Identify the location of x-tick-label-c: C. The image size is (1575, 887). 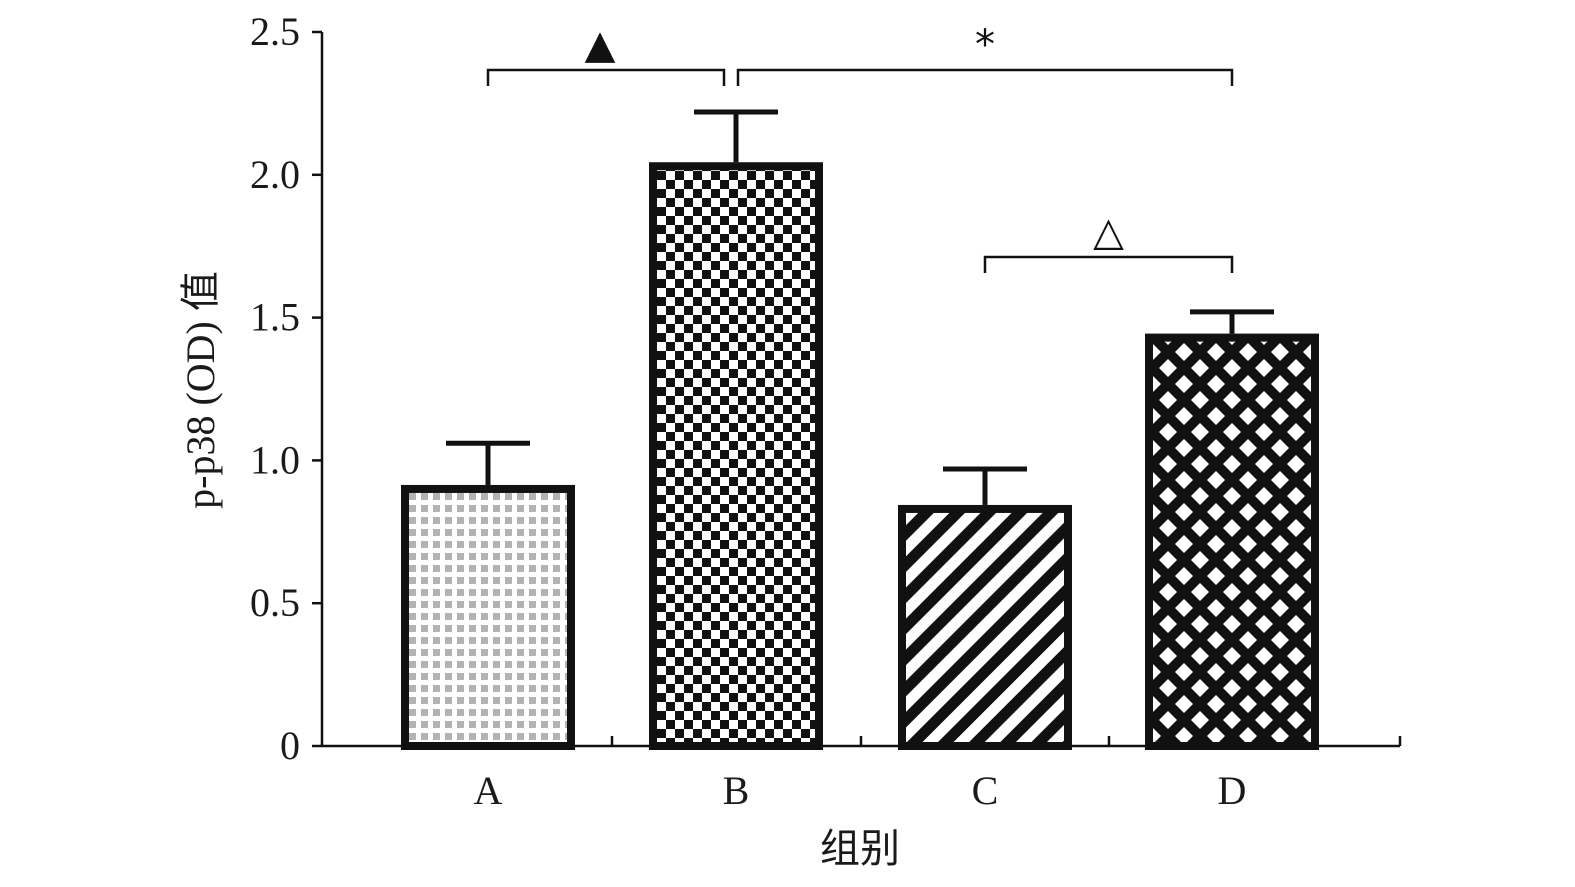
(985, 790).